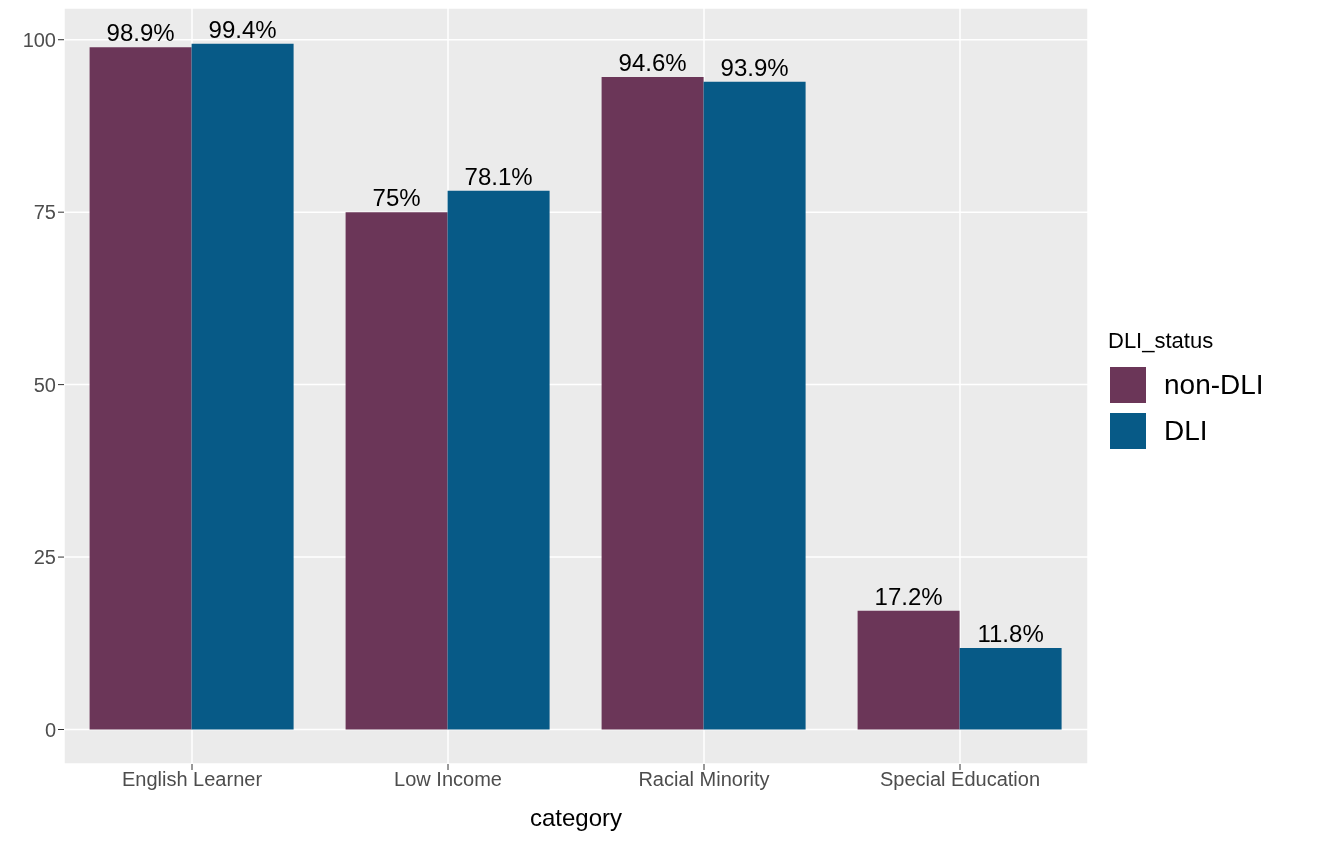 This screenshot has width=1319, height=852. Describe the element at coordinates (242, 29) in the screenshot. I see `data-label: 99.4%` at that location.